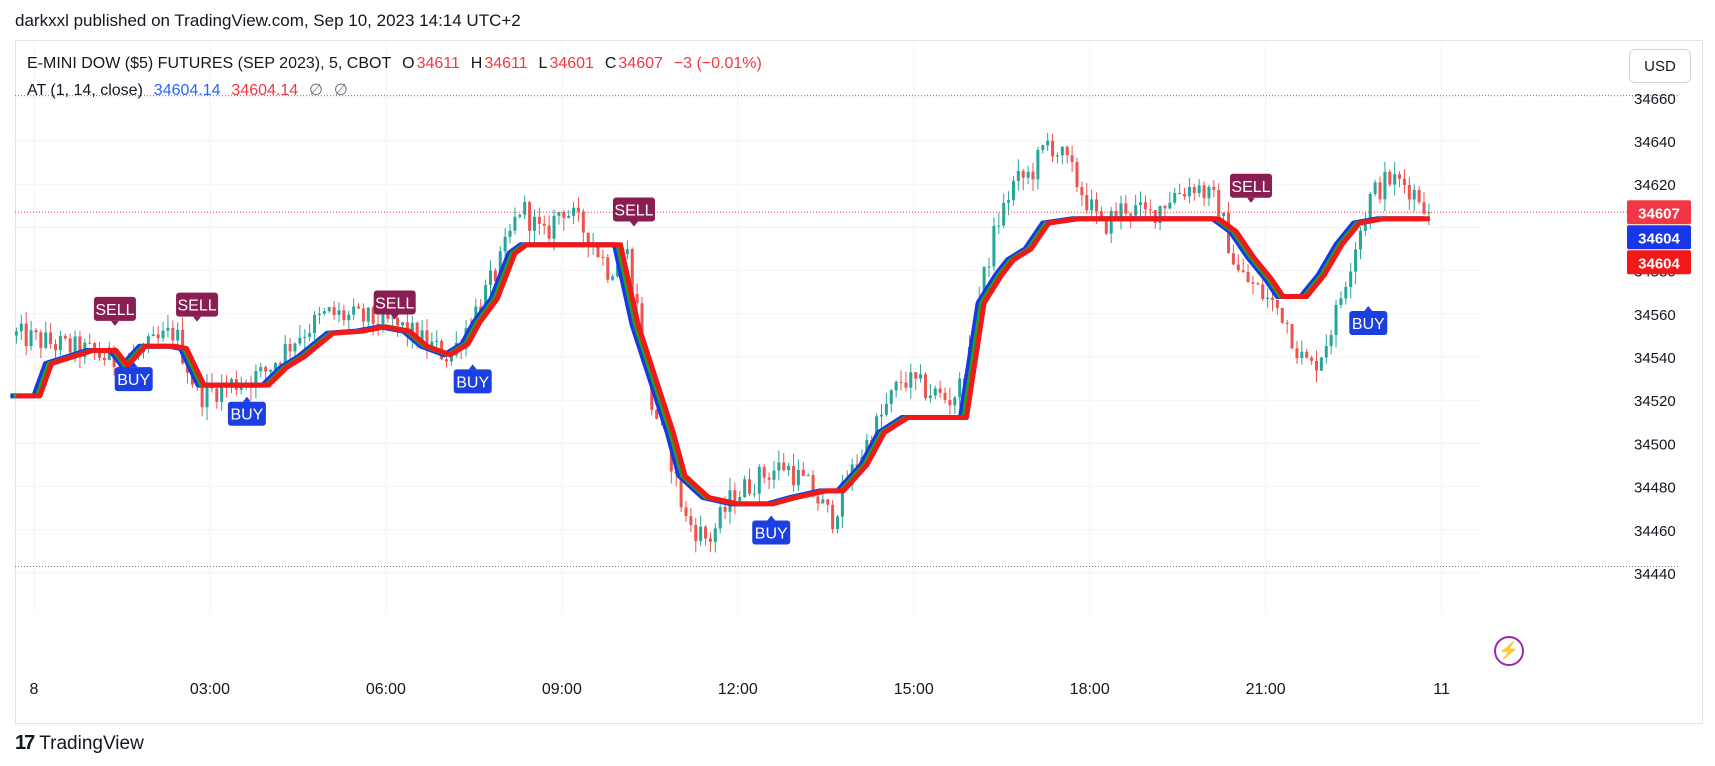 This screenshot has width=1715, height=766. Describe the element at coordinates (85, 90) in the screenshot. I see `indicator-title: AT (1, 14, close)` at that location.